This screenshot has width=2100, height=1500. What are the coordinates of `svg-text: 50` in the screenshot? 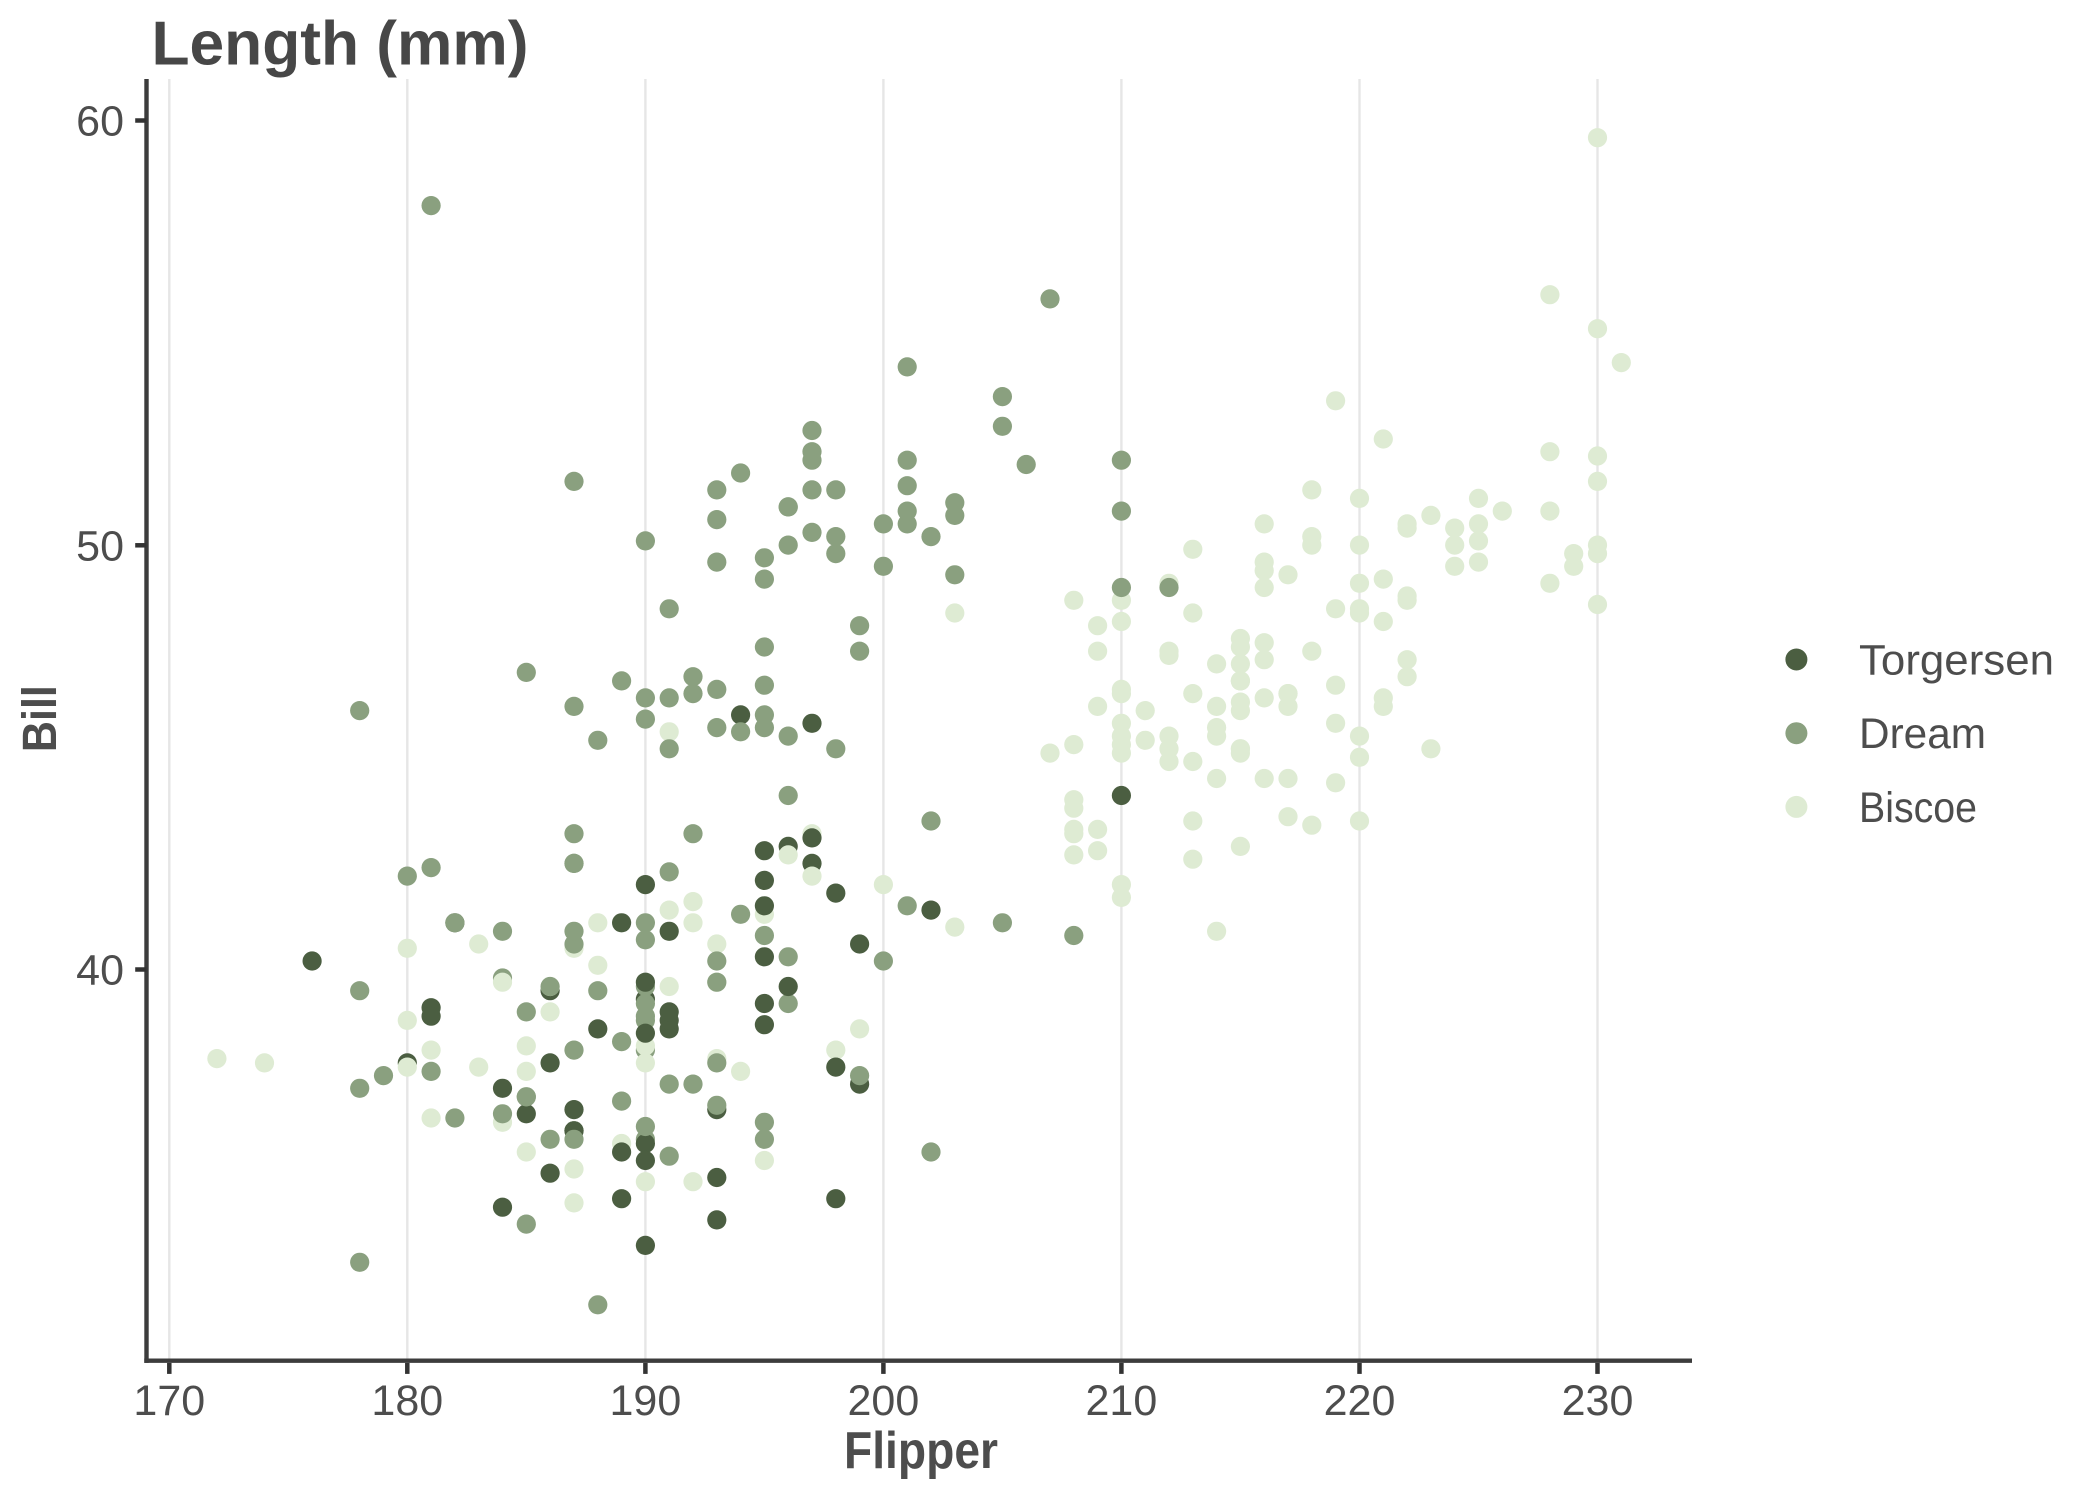 It's located at (100, 546).